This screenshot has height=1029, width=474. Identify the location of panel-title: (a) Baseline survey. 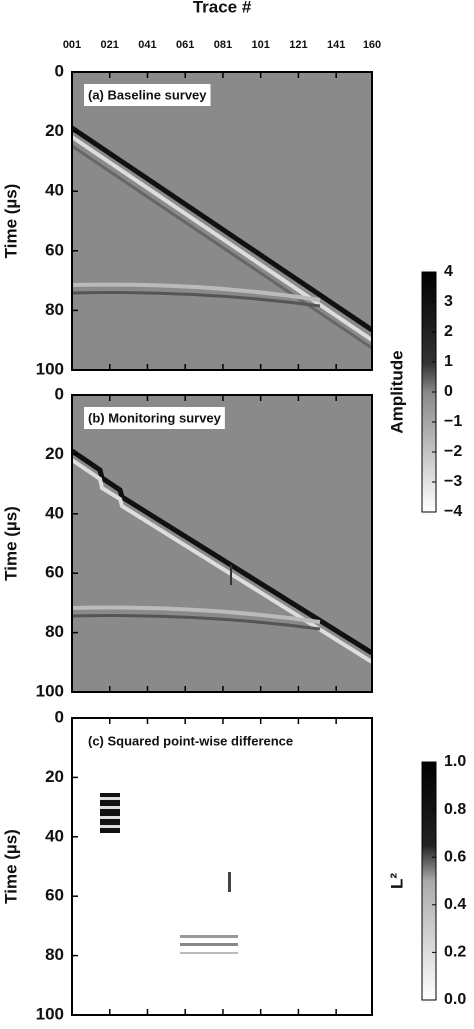
(147, 94).